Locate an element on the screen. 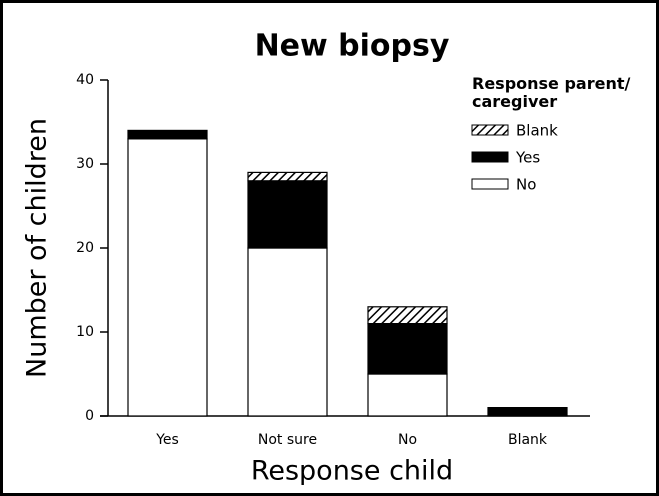 This screenshot has height=496, width=659. legend-title: Response parent/ caregiver is located at coordinates (551, 92).